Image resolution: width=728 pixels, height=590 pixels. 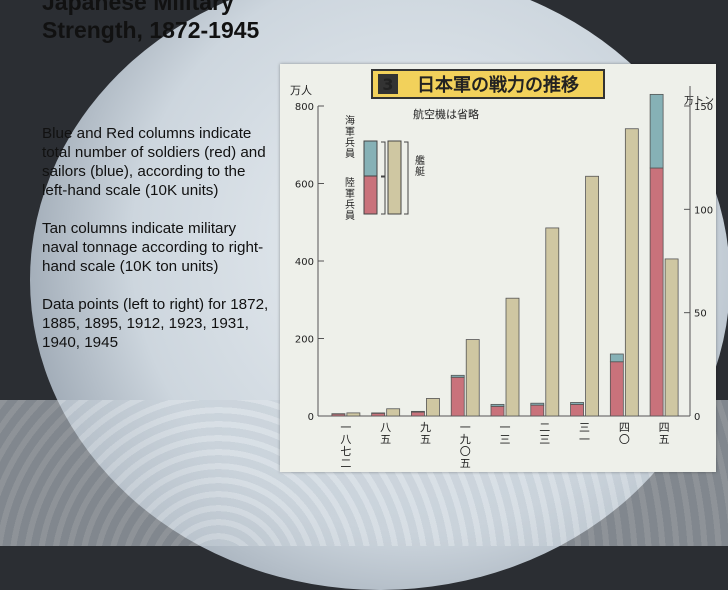 I want to click on right-tick-label: 150, so click(x=703, y=107).